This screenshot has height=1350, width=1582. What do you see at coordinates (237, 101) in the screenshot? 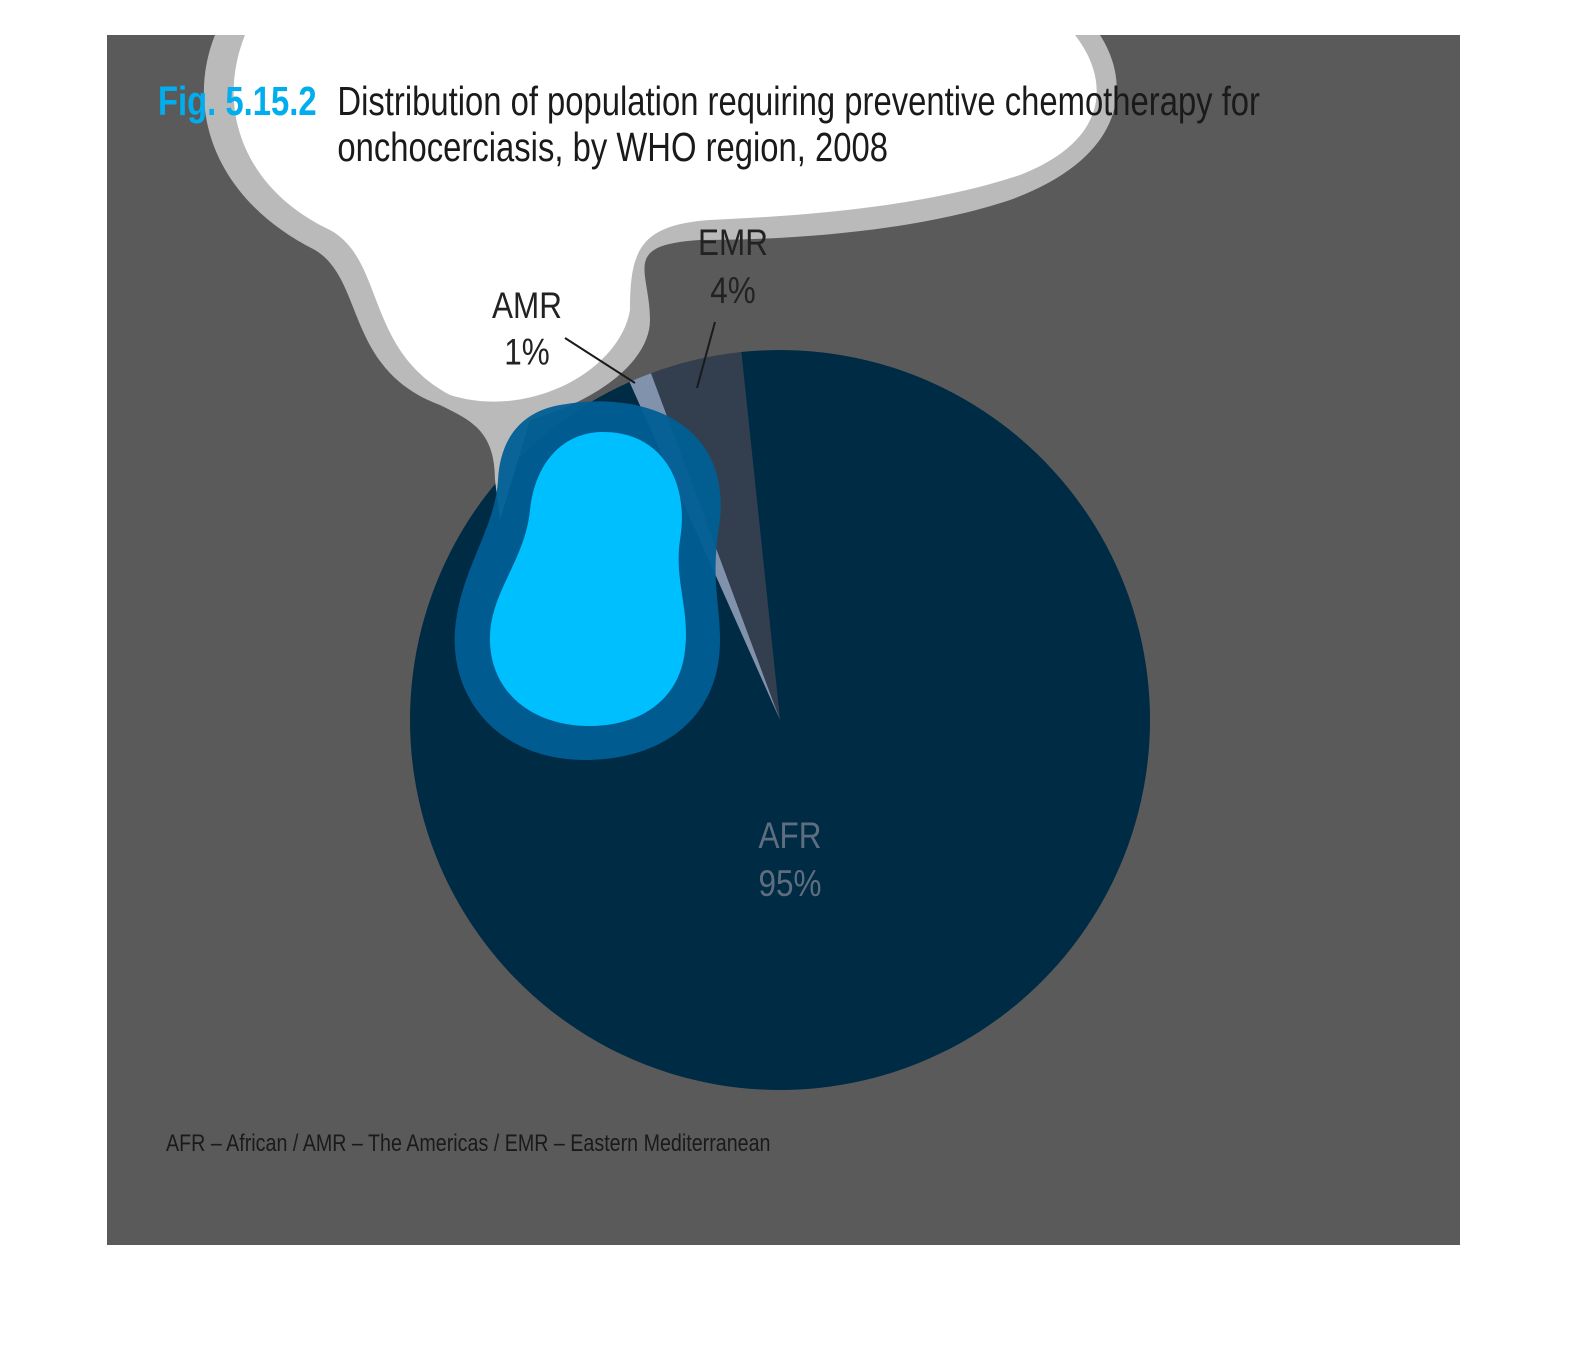
I see `figure-label: Fig. 5.15.2` at bounding box center [237, 101].